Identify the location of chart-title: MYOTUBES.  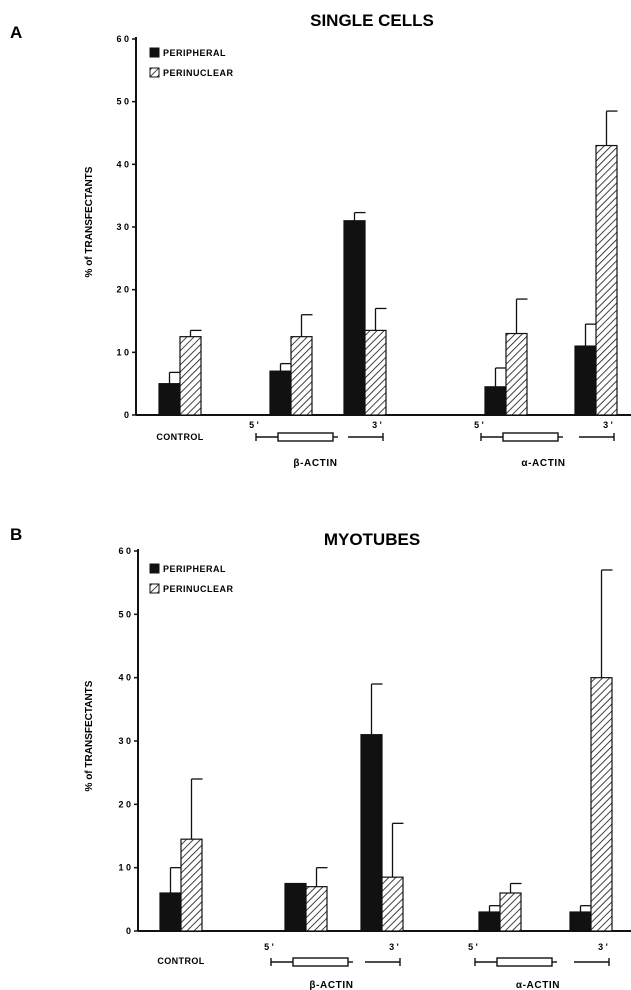
(372, 539).